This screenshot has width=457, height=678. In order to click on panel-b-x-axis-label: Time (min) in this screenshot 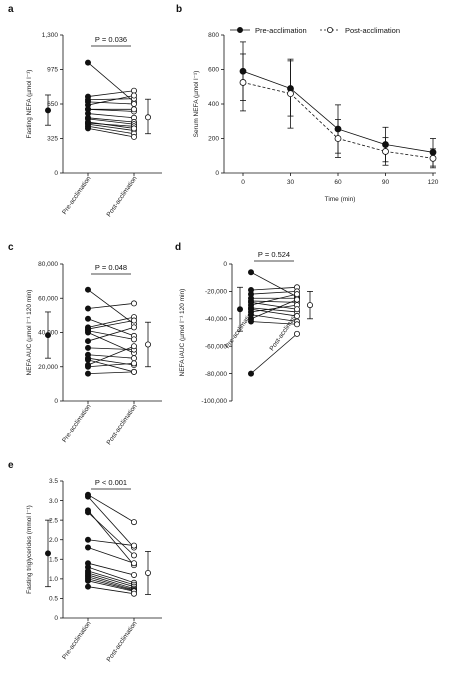, I will do `click(340, 199)`.